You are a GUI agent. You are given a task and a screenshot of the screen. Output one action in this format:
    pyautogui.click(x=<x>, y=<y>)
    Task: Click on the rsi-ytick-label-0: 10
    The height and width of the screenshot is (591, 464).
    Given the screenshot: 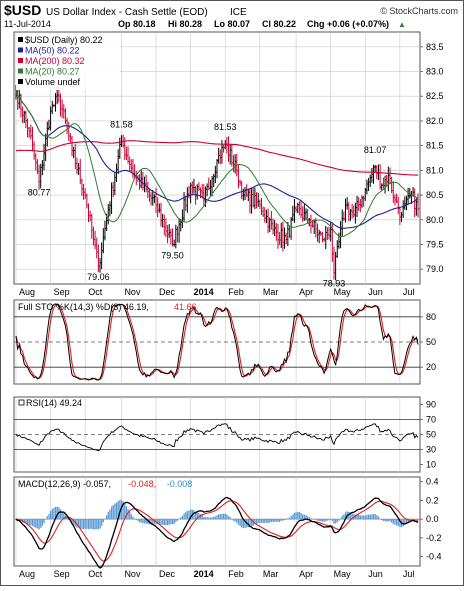 What is the action you would take?
    pyautogui.click(x=431, y=465)
    